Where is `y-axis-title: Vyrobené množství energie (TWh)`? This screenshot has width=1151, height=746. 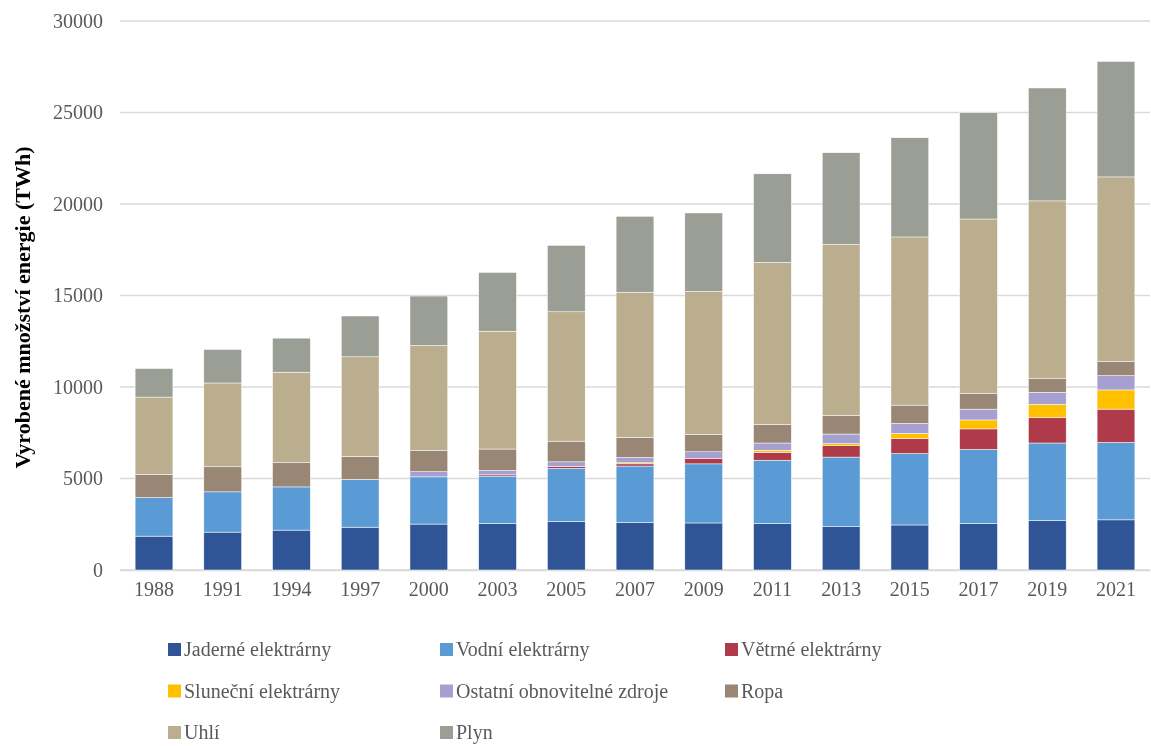 y-axis-title: Vyrobené množství energie (TWh) is located at coordinates (22, 307).